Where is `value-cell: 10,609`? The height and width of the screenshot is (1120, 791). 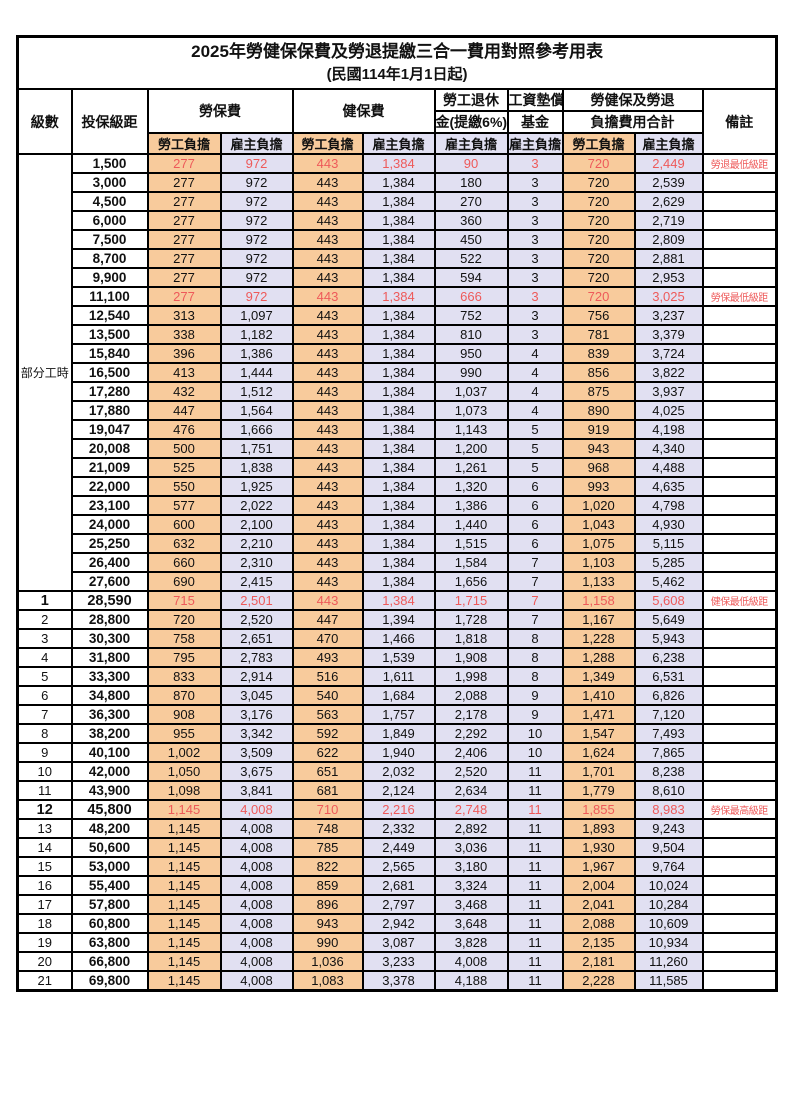 value-cell: 10,609 is located at coordinates (668, 923).